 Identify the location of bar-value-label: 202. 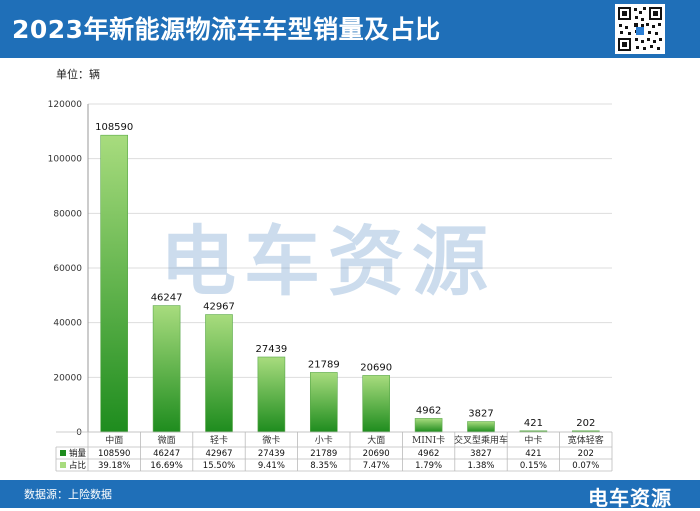
(585, 423).